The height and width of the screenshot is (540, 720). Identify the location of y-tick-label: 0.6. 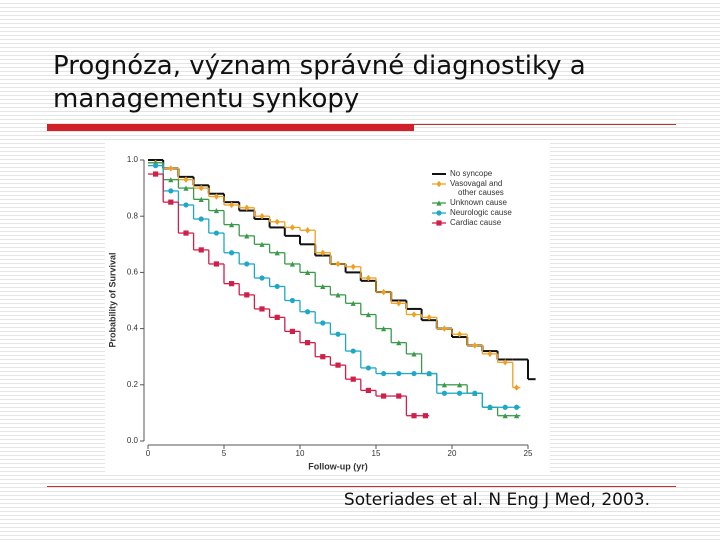
(133, 272).